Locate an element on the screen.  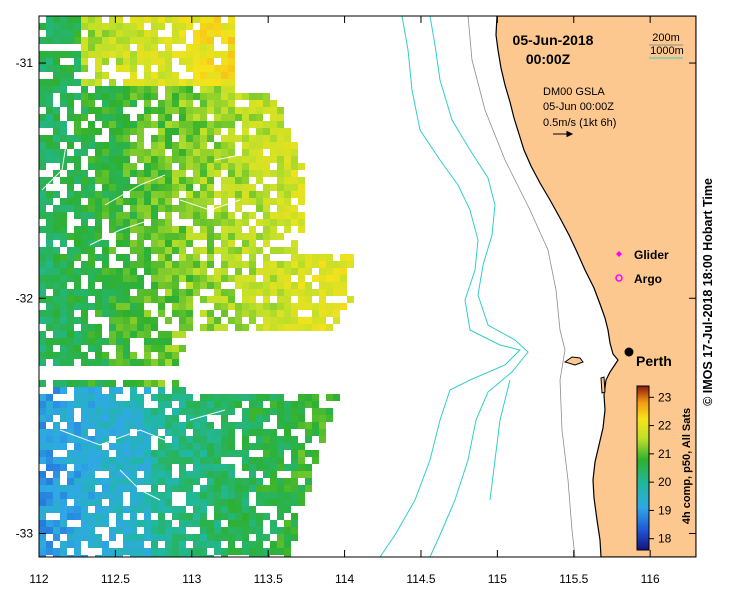
perth-label: Perth is located at coordinates (654, 361).